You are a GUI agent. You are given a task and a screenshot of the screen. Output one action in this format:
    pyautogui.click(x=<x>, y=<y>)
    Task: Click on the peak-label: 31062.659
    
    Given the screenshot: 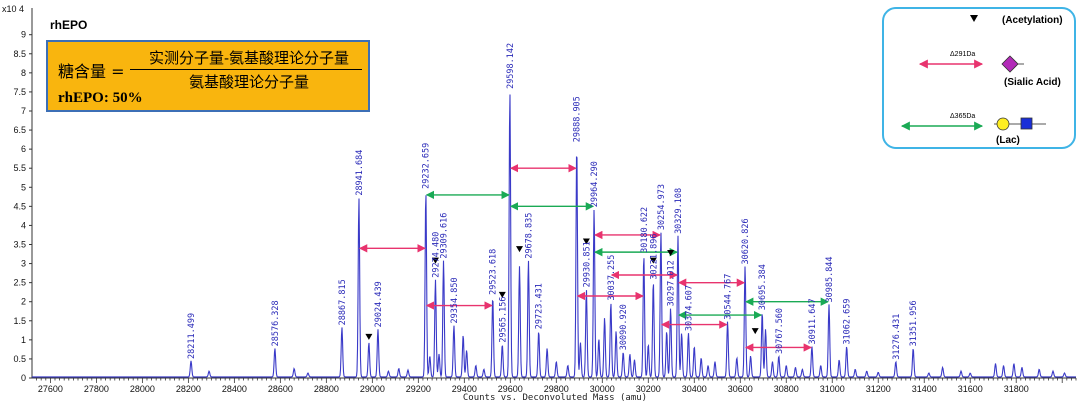 What is the action you would take?
    pyautogui.click(x=848, y=321)
    